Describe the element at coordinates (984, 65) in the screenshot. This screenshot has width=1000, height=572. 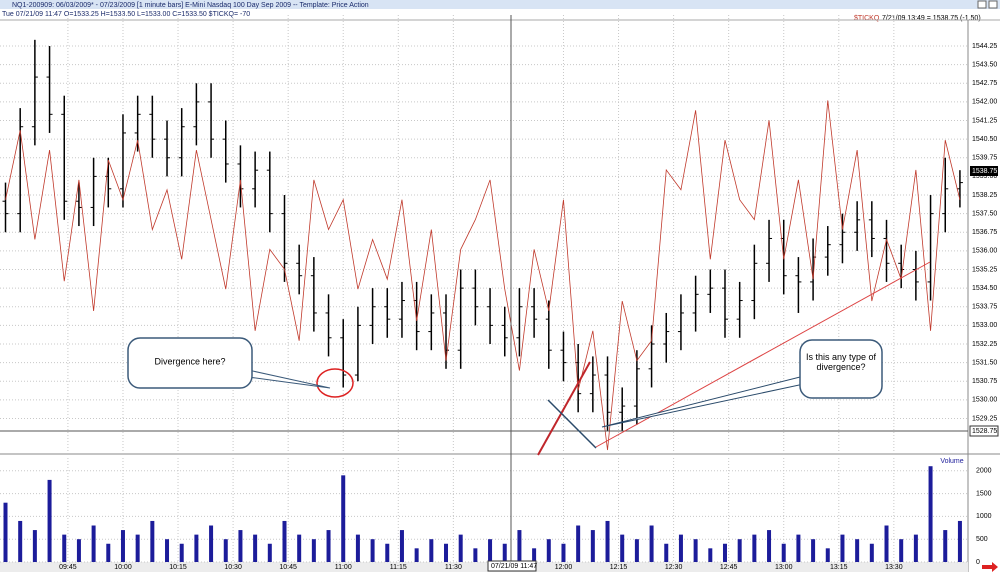
I see `y-tick-label: 1543.50` at that location.